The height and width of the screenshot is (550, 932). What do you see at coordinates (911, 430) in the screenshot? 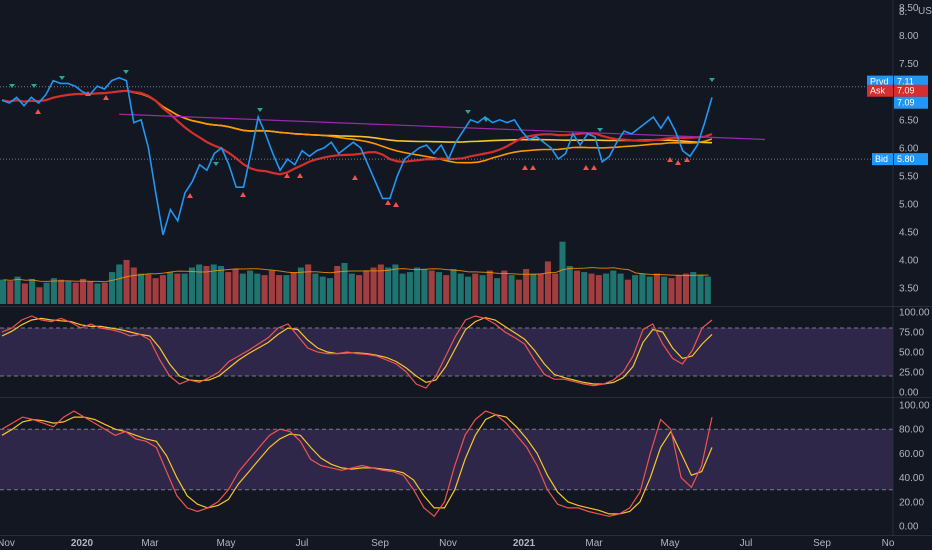
I see `stochastic-rsi-tick-label: 80.00` at bounding box center [911, 430].